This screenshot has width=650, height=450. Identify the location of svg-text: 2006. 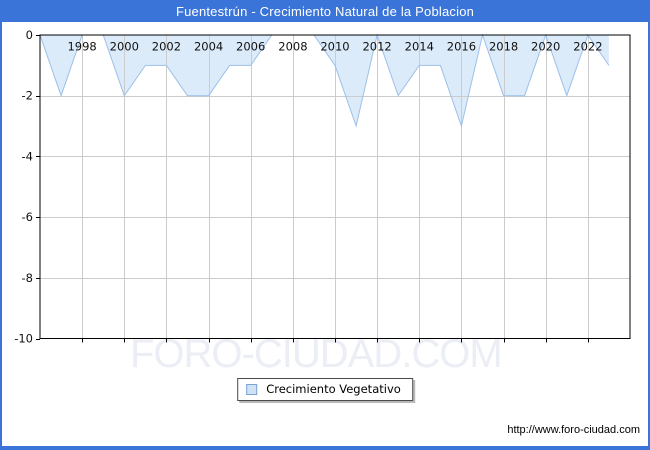
(250, 47).